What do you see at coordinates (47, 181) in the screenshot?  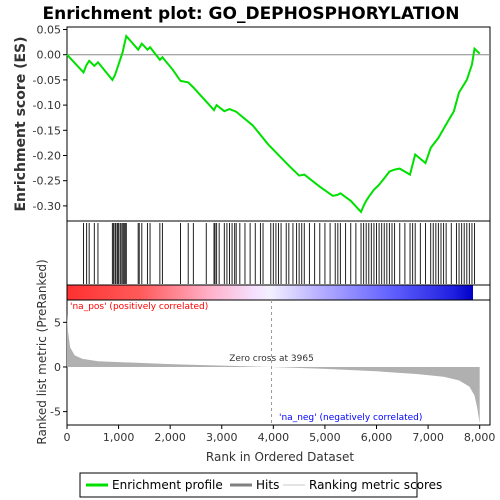 I see `es-y-tick-label: -0.25` at bounding box center [47, 181].